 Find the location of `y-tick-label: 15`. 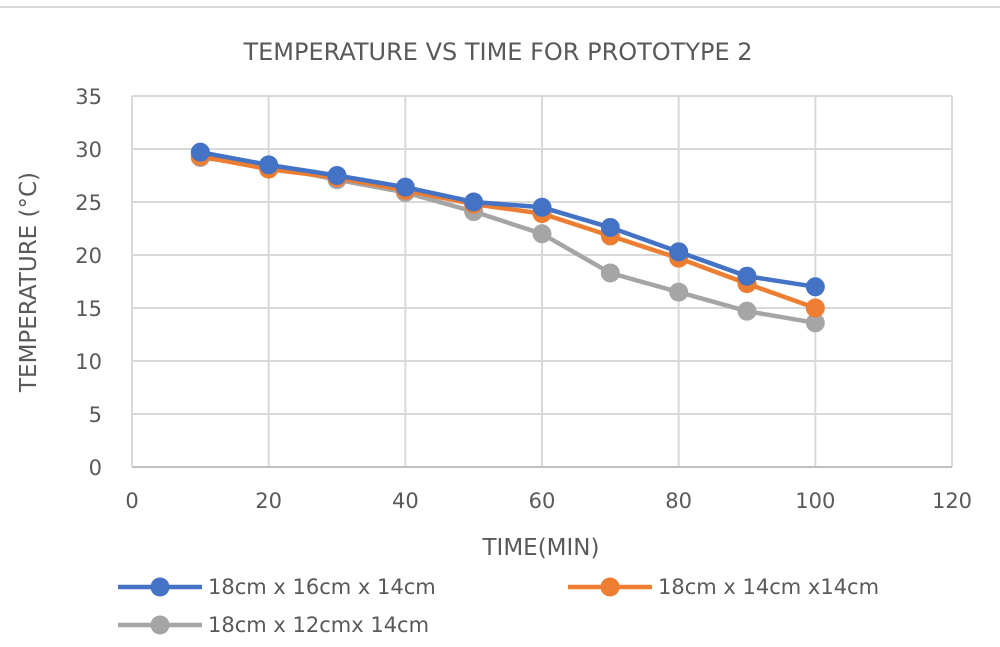

y-tick-label: 15 is located at coordinates (88, 309).